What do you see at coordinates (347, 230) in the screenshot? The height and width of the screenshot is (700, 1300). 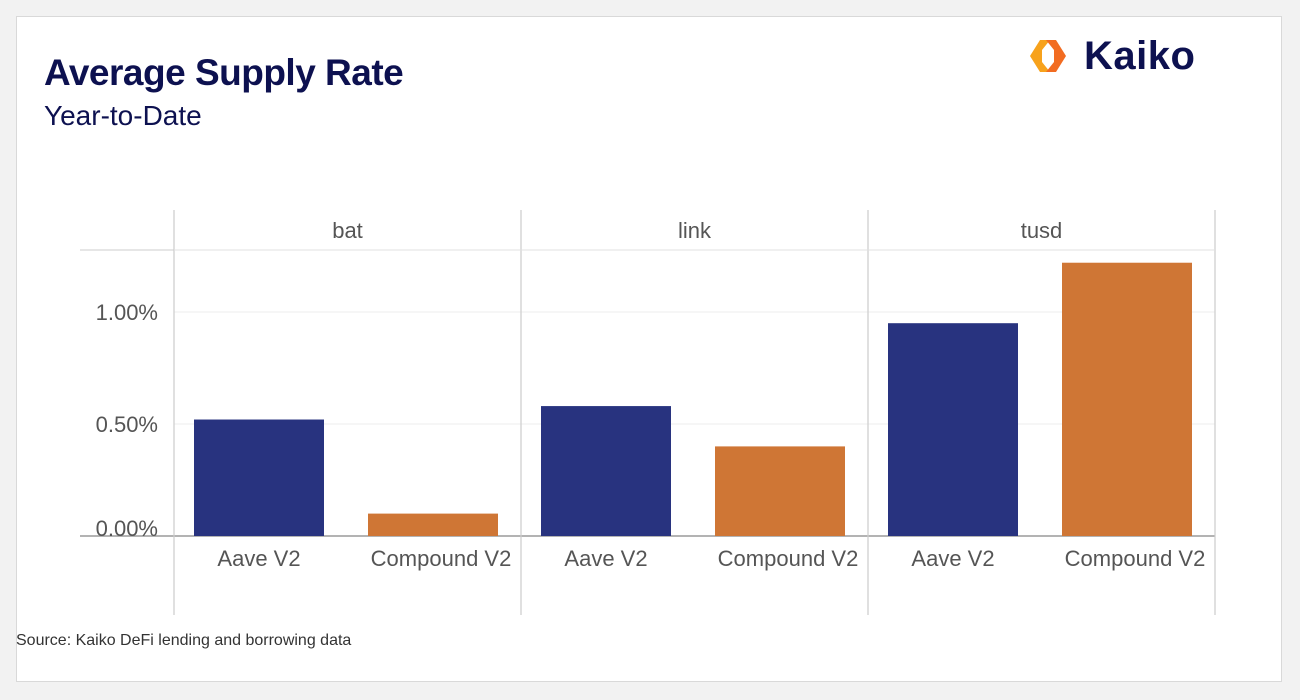 I see `facet-label-bat: bat` at bounding box center [347, 230].